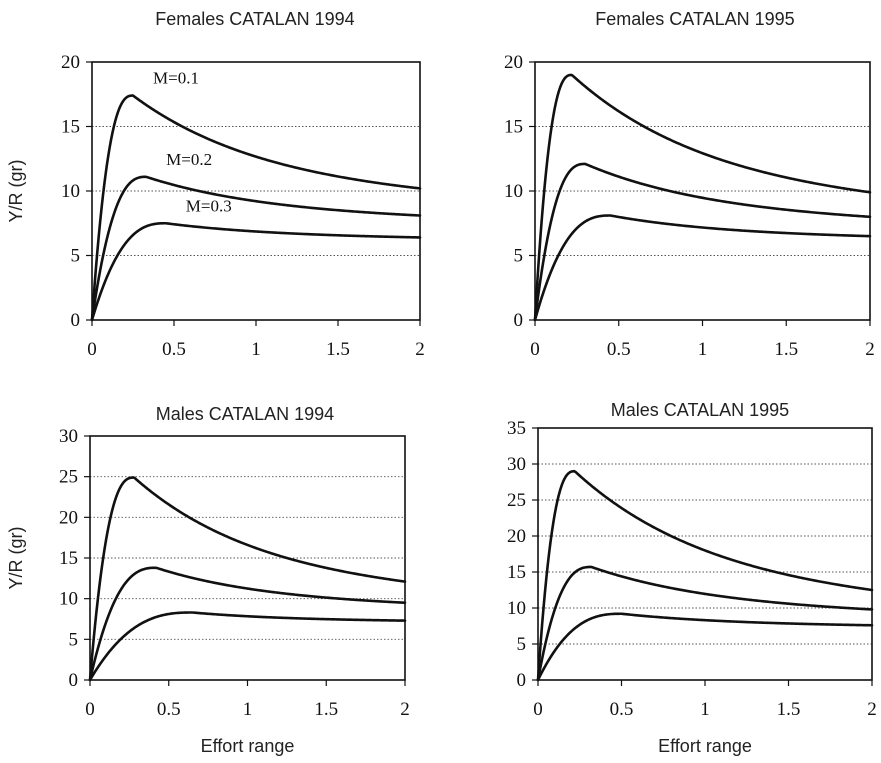 This screenshot has width=881, height=763. Describe the element at coordinates (700, 410) in the screenshot. I see `chart-title: Males CATALAN 1995` at that location.